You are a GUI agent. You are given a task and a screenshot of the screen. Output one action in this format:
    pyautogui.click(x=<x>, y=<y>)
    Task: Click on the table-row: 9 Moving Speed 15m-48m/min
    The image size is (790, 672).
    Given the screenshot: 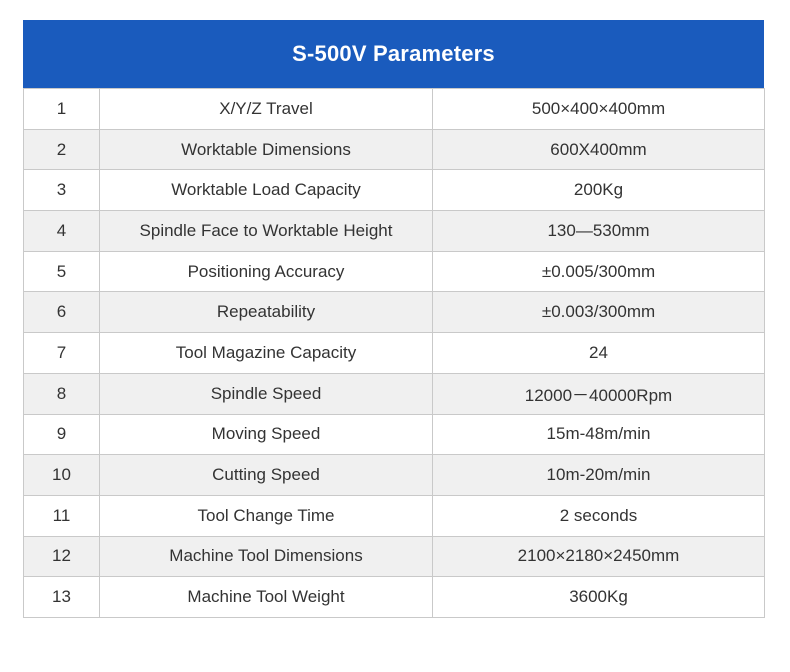 What is the action you would take?
    pyautogui.click(x=394, y=434)
    